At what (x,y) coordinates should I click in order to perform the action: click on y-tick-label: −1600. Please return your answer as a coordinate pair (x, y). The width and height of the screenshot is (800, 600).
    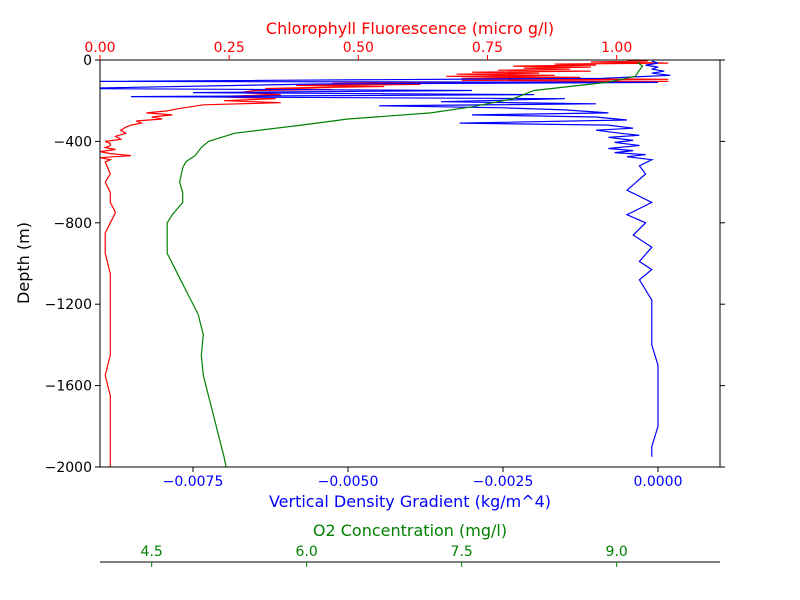
    Looking at the image, I should click on (68, 387).